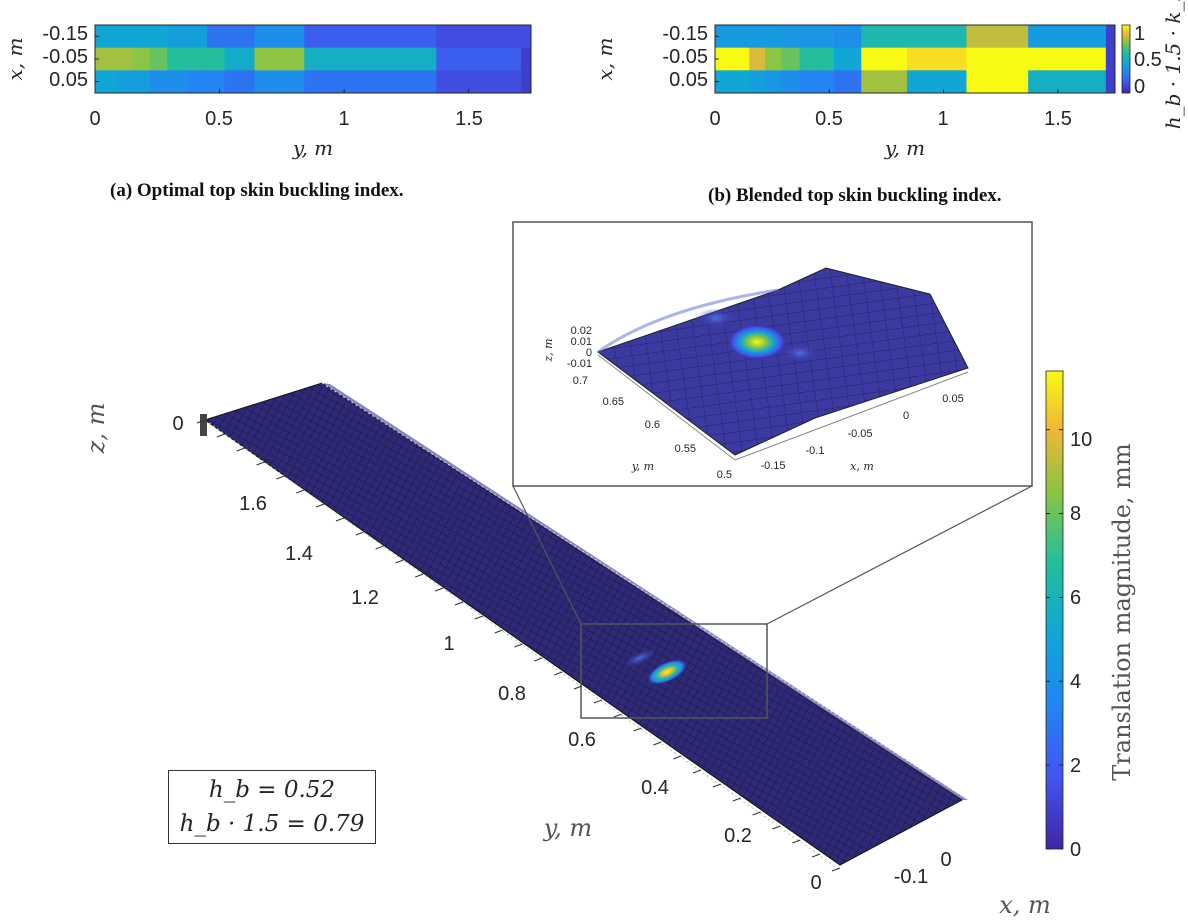  Describe the element at coordinates (685, 34) in the screenshot. I see `heatmap-b-ytick: -0.15` at that location.